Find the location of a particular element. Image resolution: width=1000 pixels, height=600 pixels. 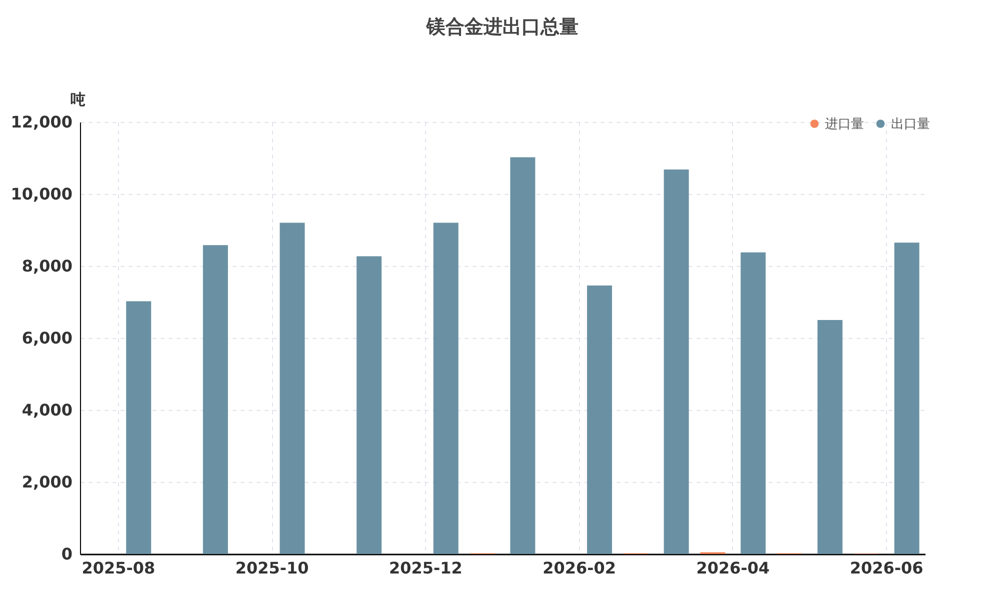

y-tick-label: 0 is located at coordinates (66, 554).